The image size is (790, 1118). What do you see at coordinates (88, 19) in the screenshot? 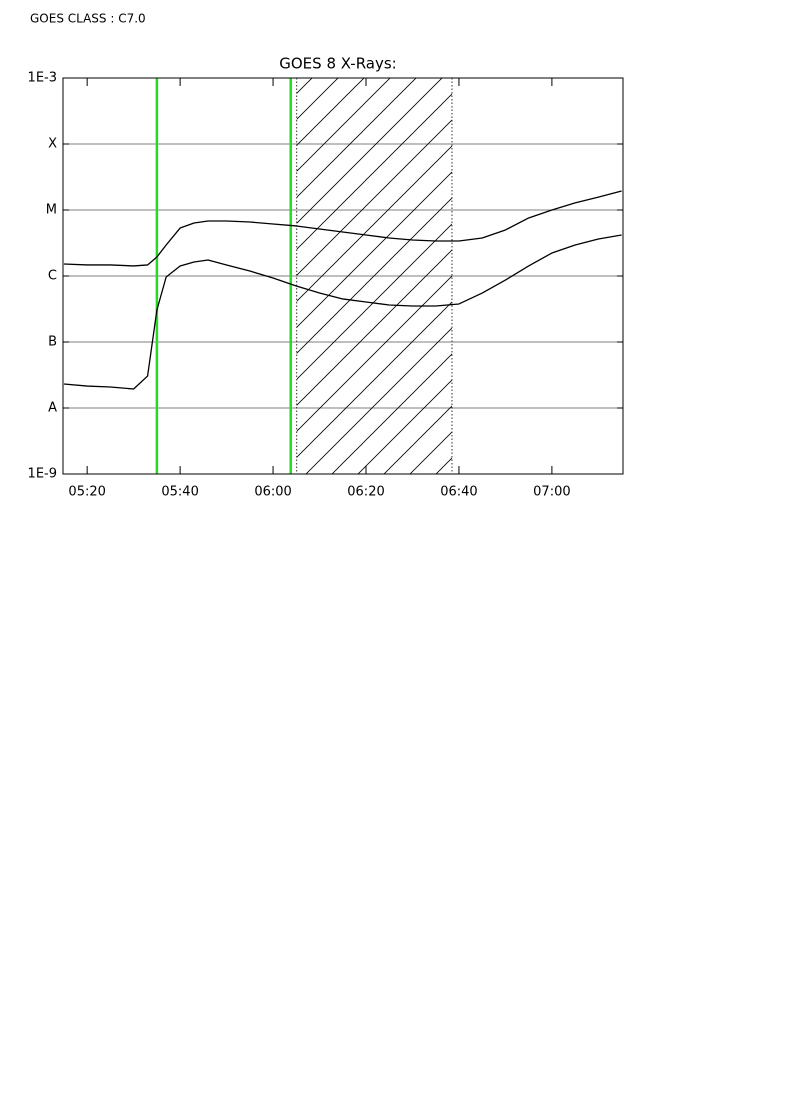
I see `header: GOES CLASS : C7.0` at bounding box center [88, 19].